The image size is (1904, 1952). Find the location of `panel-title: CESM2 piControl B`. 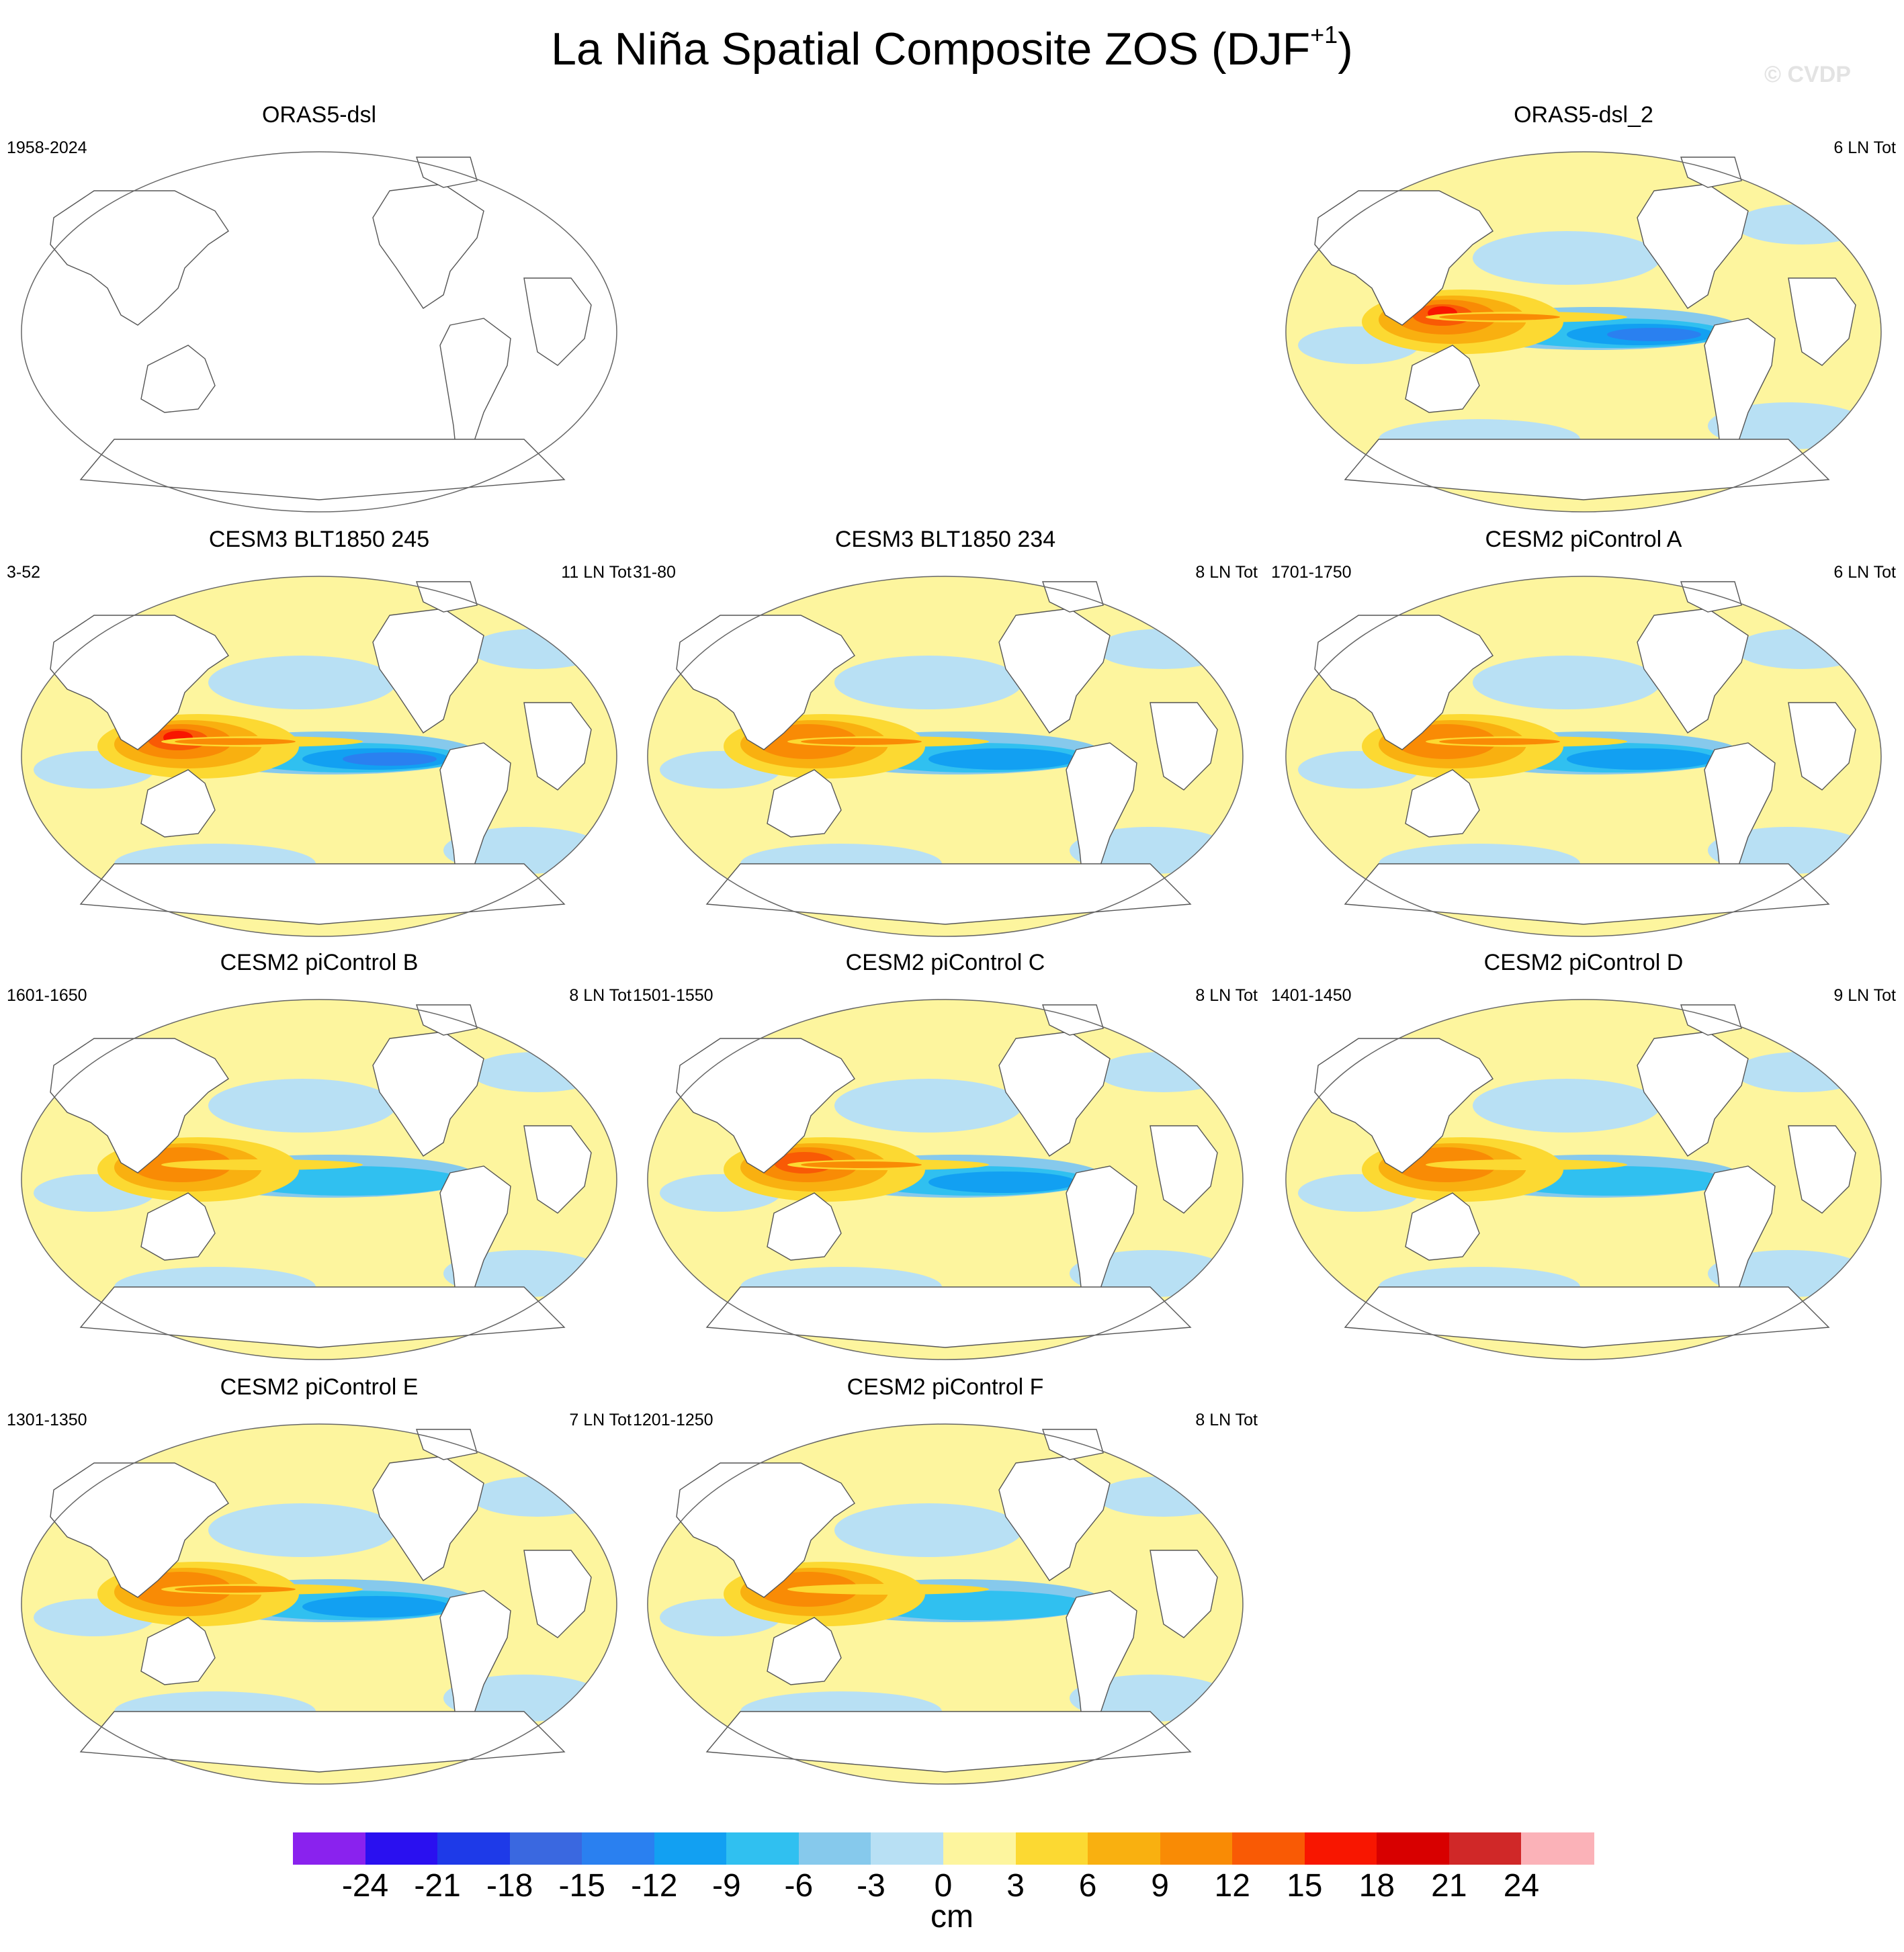

panel-title: CESM2 piControl B is located at coordinates (319, 962).